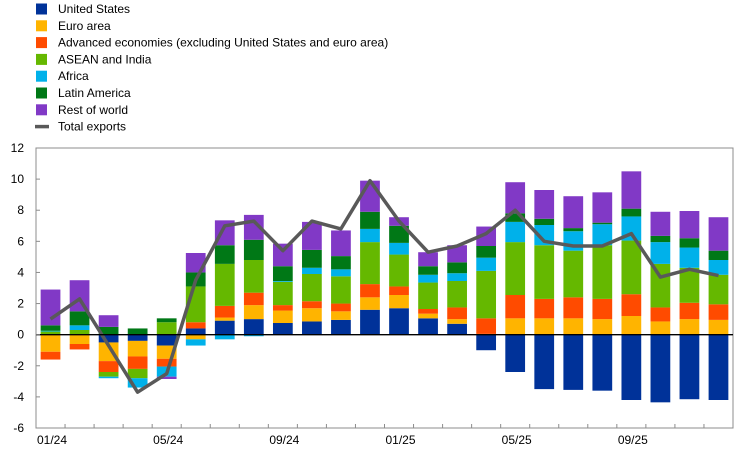  I want to click on legend-swatch-rest-of-world, so click(41, 110).